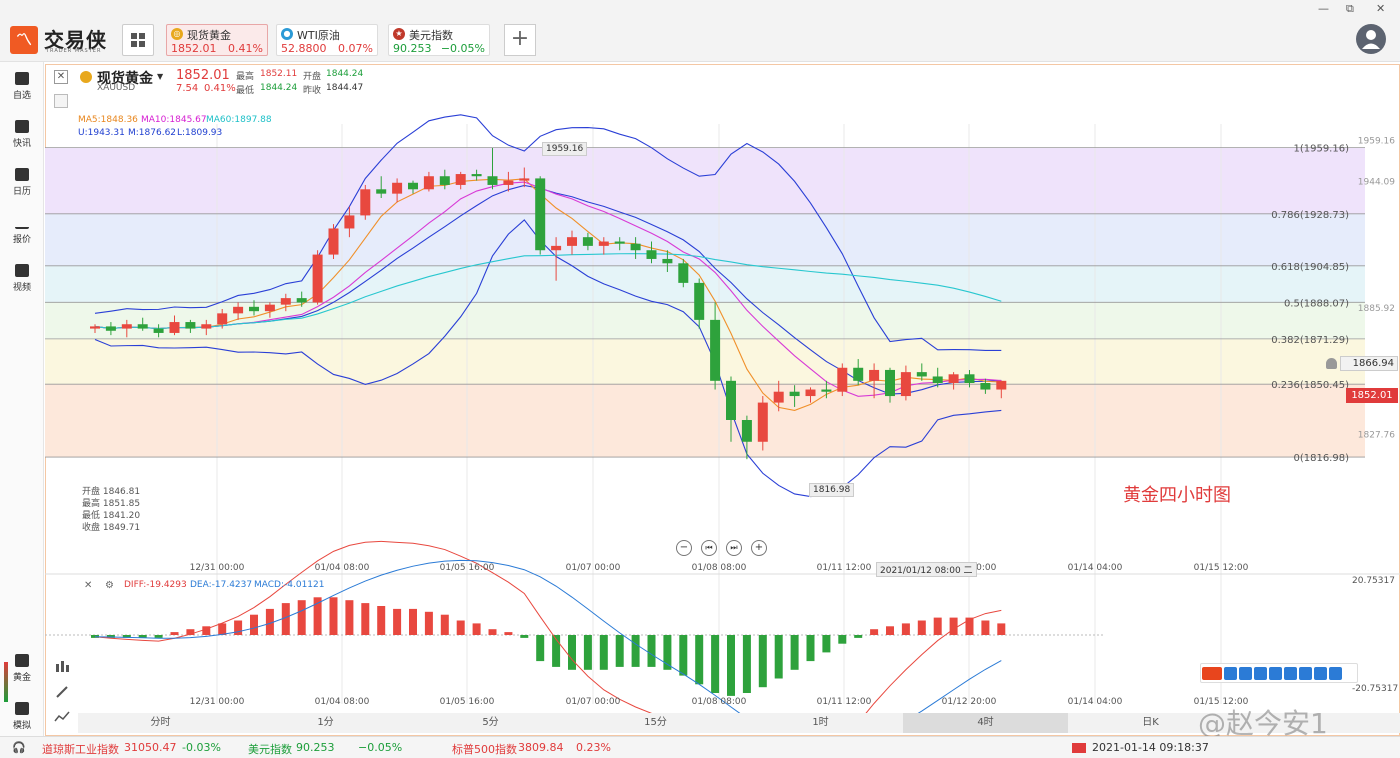  Describe the element at coordinates (22, 668) in the screenshot. I see `sidebar-item-gold: 黄金` at that location.